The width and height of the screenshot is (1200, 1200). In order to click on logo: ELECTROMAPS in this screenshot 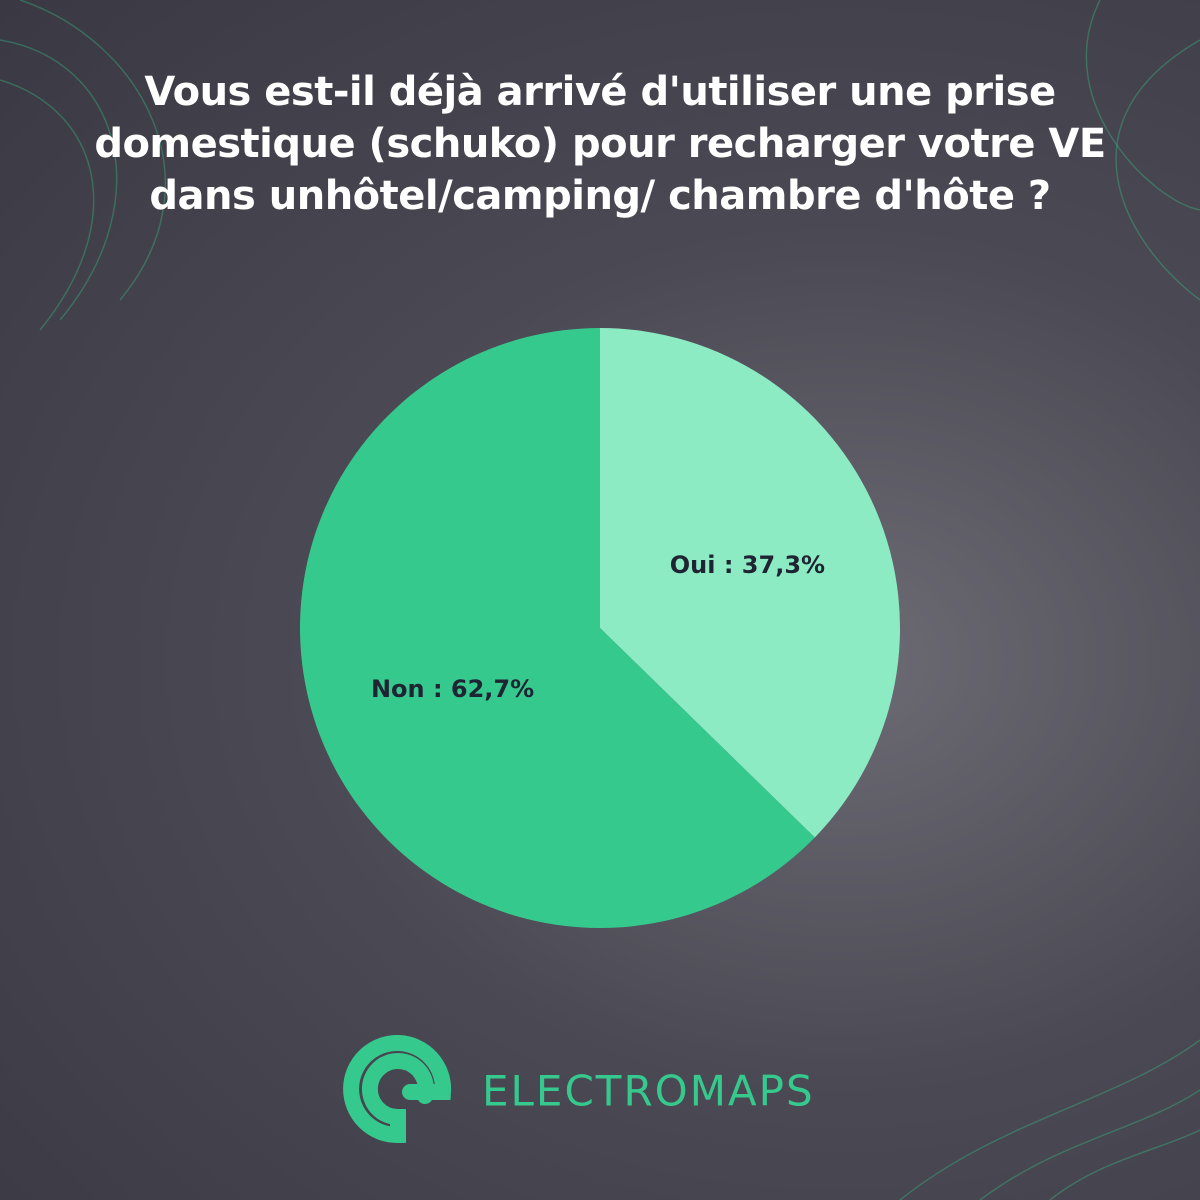, I will do `click(579, 1089)`.